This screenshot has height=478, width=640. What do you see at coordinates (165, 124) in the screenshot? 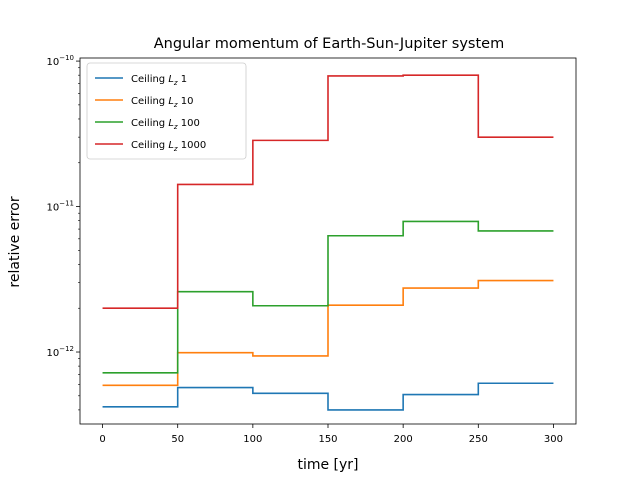
I see `legend-entry-3: Ceiling Lz 100` at bounding box center [165, 124].